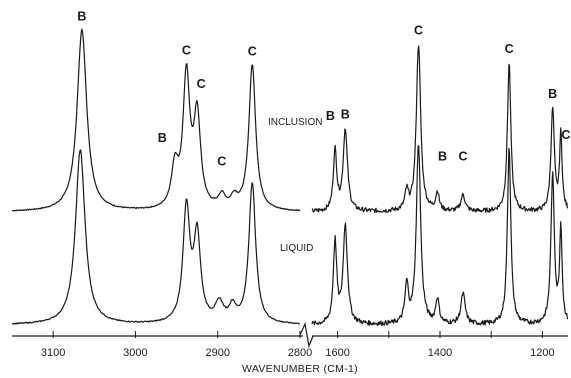 This screenshot has width=571, height=378. What do you see at coordinates (418, 31) in the screenshot?
I see `peak-label-c-8: C` at bounding box center [418, 31].